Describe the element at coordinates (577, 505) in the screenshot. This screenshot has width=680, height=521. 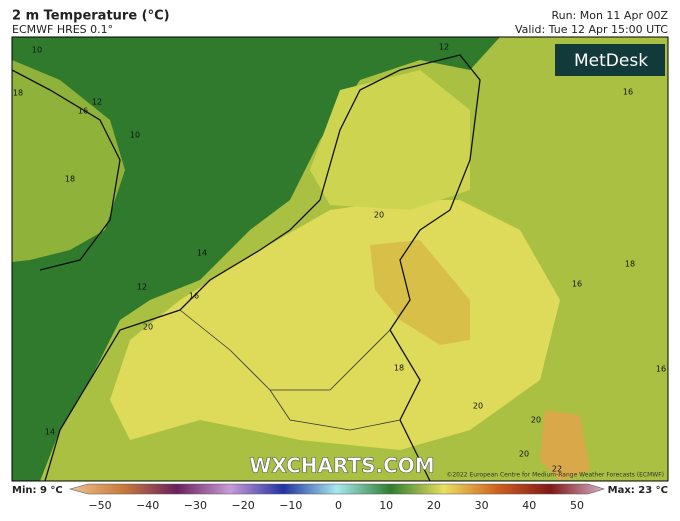
I see `colorbar-tick-label: 50` at that location.